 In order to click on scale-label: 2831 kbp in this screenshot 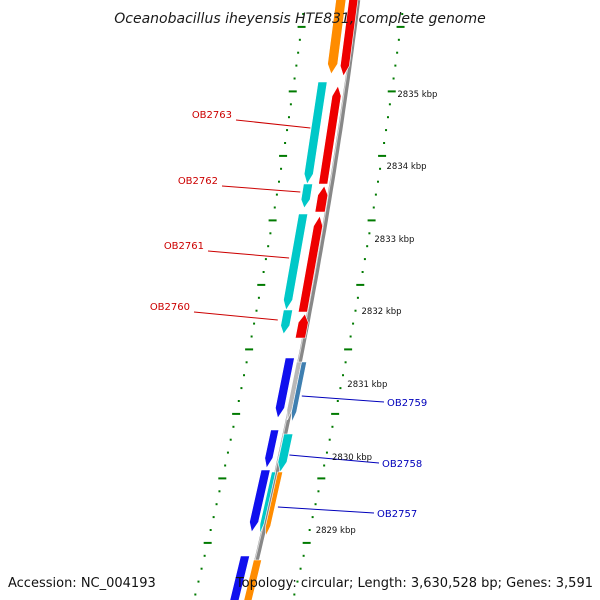, I will do `click(367, 385)`.